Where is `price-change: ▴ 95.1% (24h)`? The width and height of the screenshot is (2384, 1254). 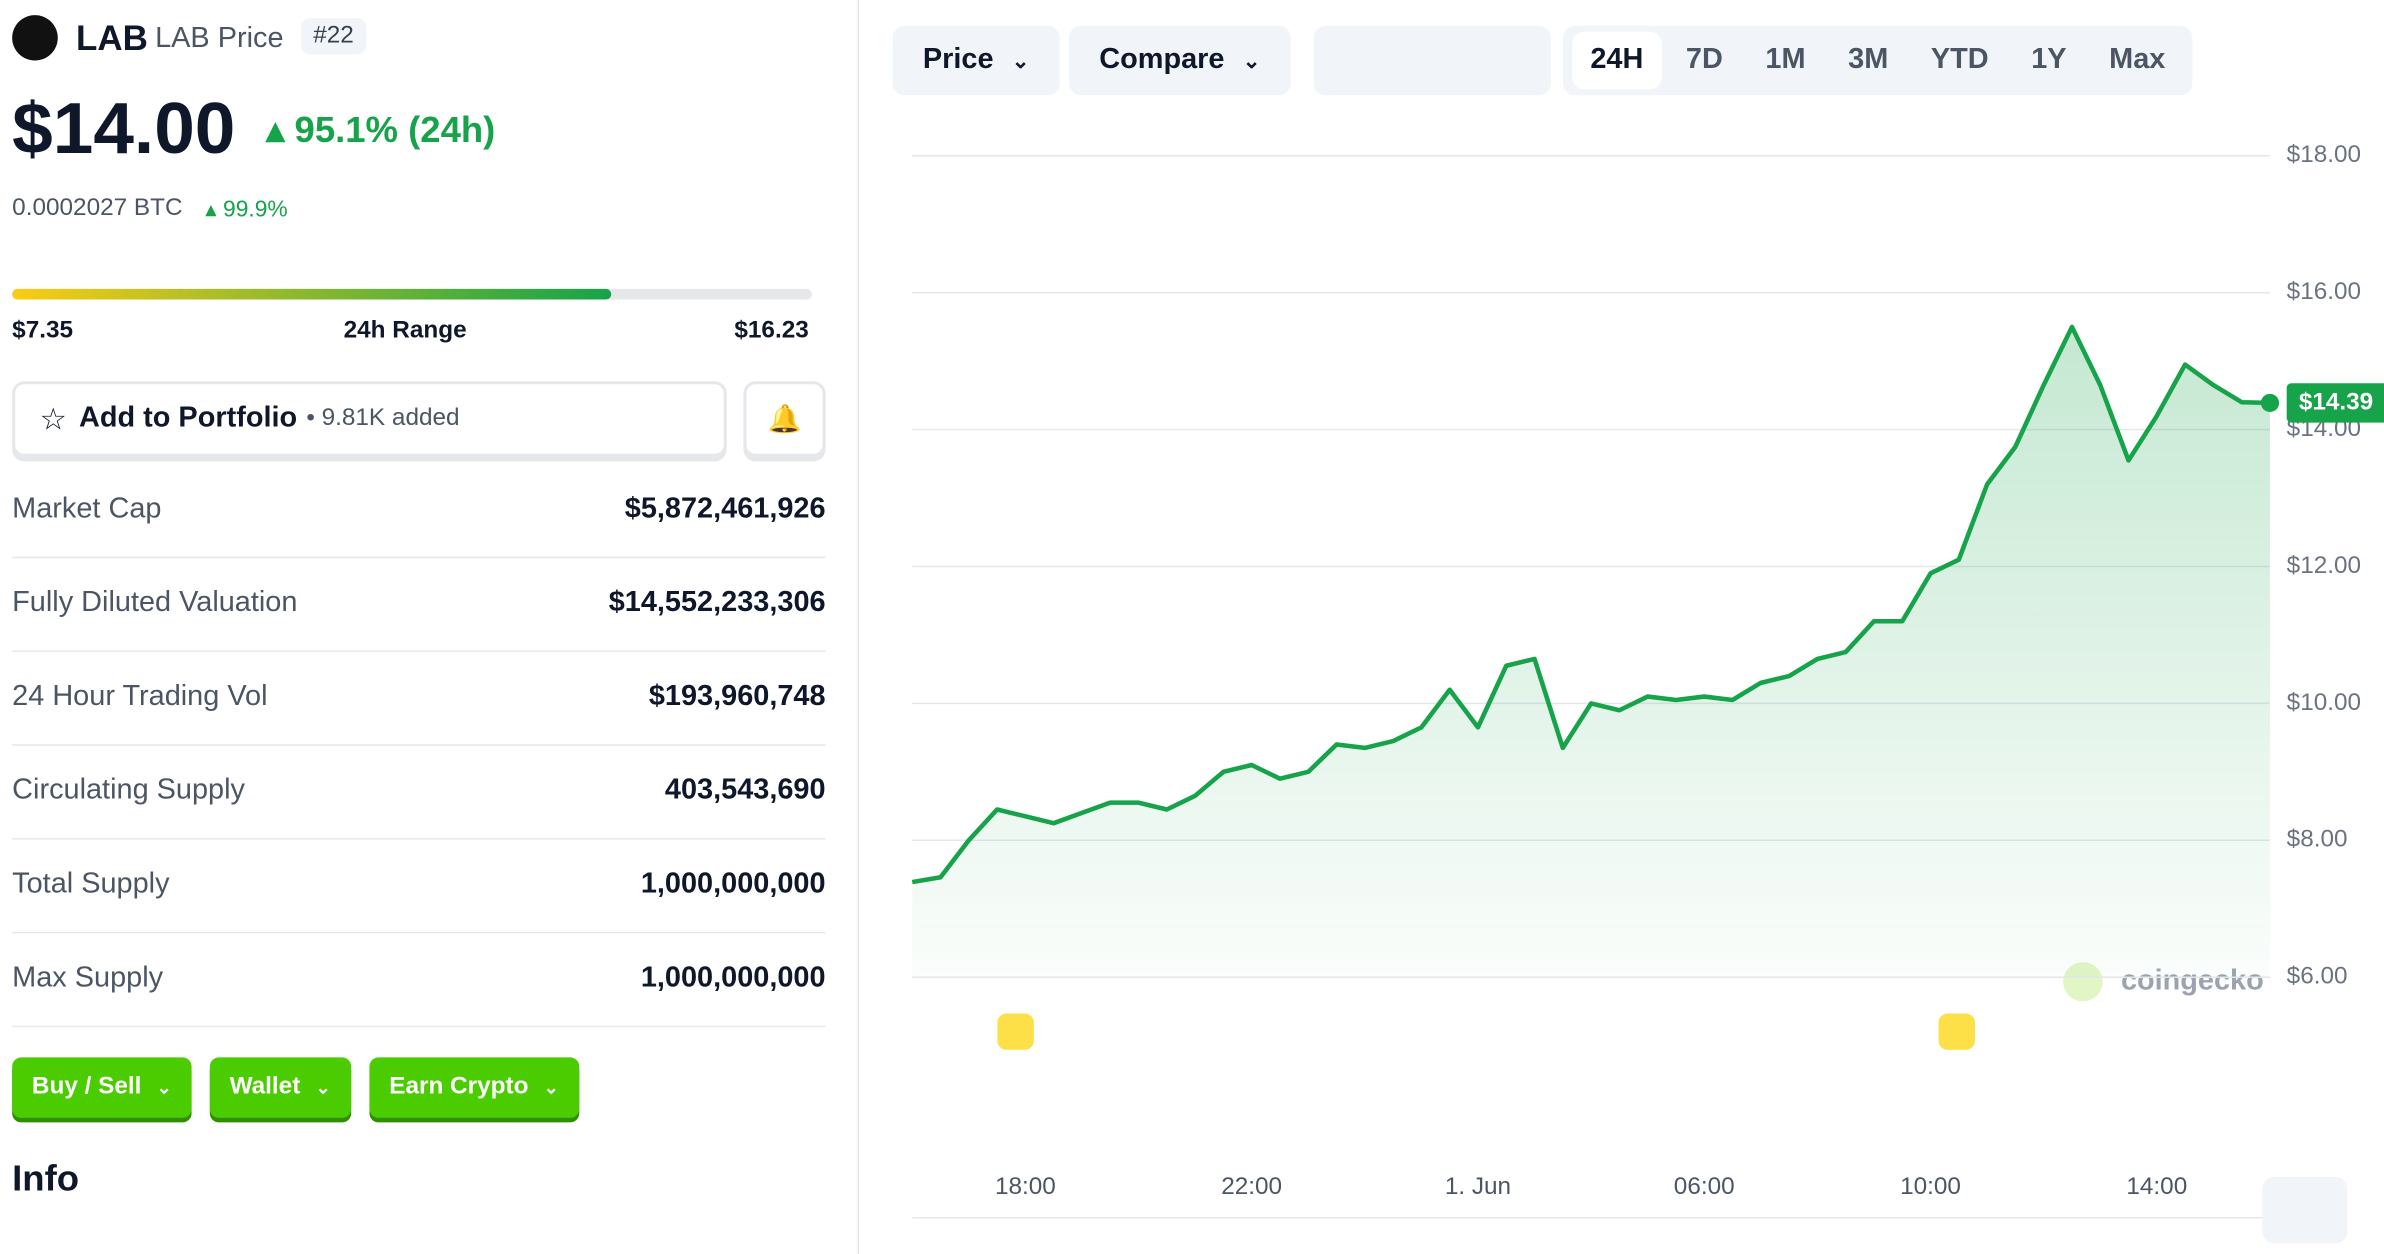
price-change: ▴ 95.1% (24h) is located at coordinates (381, 131).